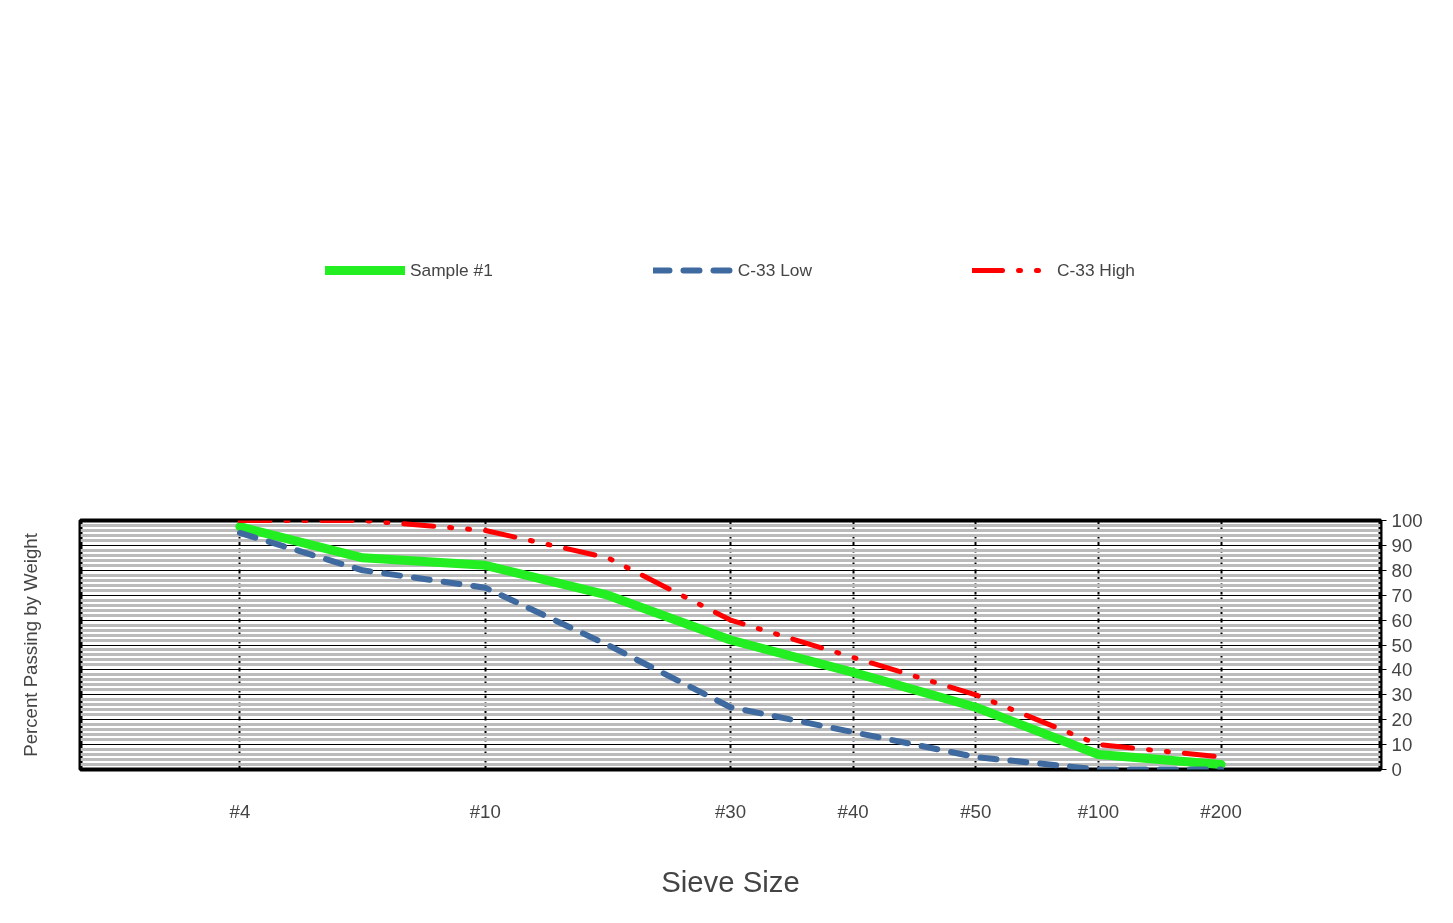 The height and width of the screenshot is (923, 1453). I want to click on y-tick-label: 100, so click(1407, 520).